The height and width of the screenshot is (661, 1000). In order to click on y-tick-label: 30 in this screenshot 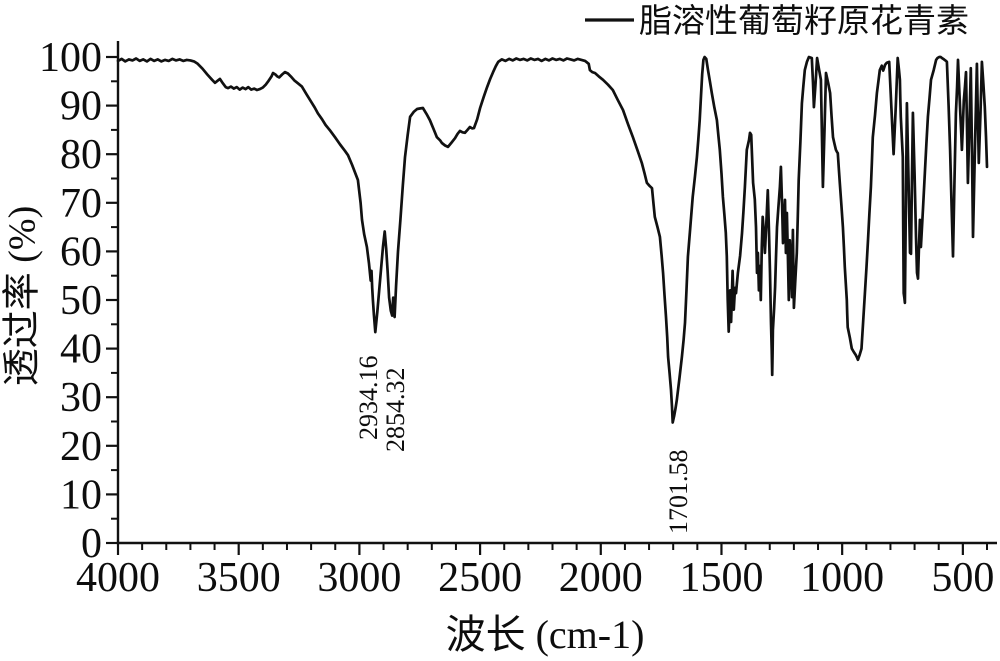, I will do `click(81, 398)`.